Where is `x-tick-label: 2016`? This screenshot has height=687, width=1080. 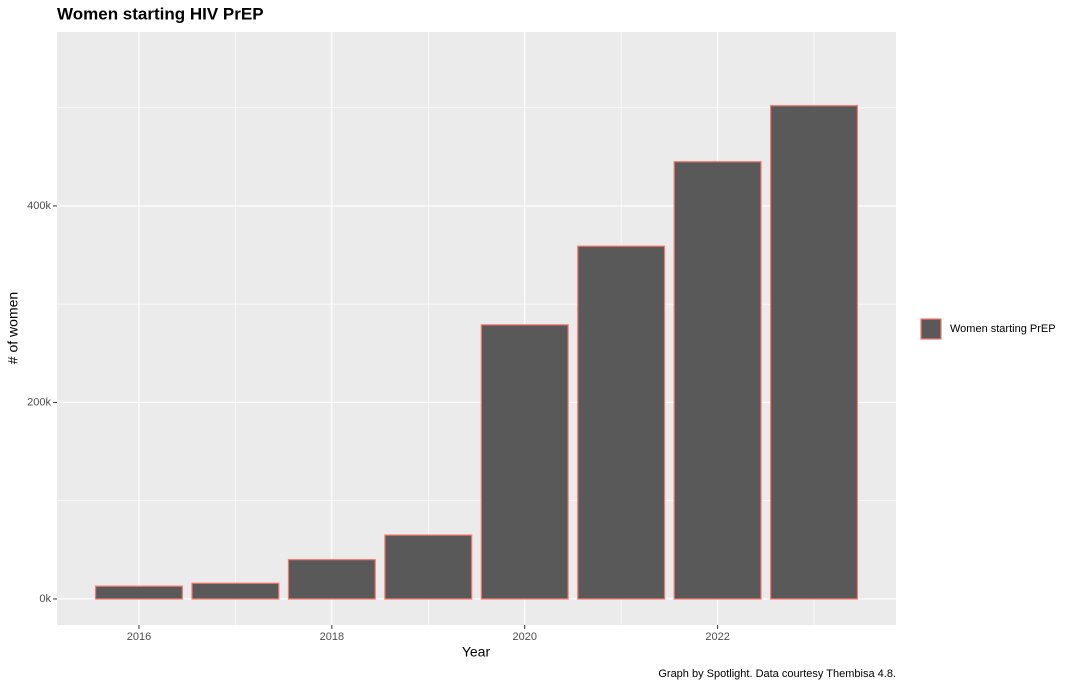
x-tick-label: 2016 is located at coordinates (139, 637).